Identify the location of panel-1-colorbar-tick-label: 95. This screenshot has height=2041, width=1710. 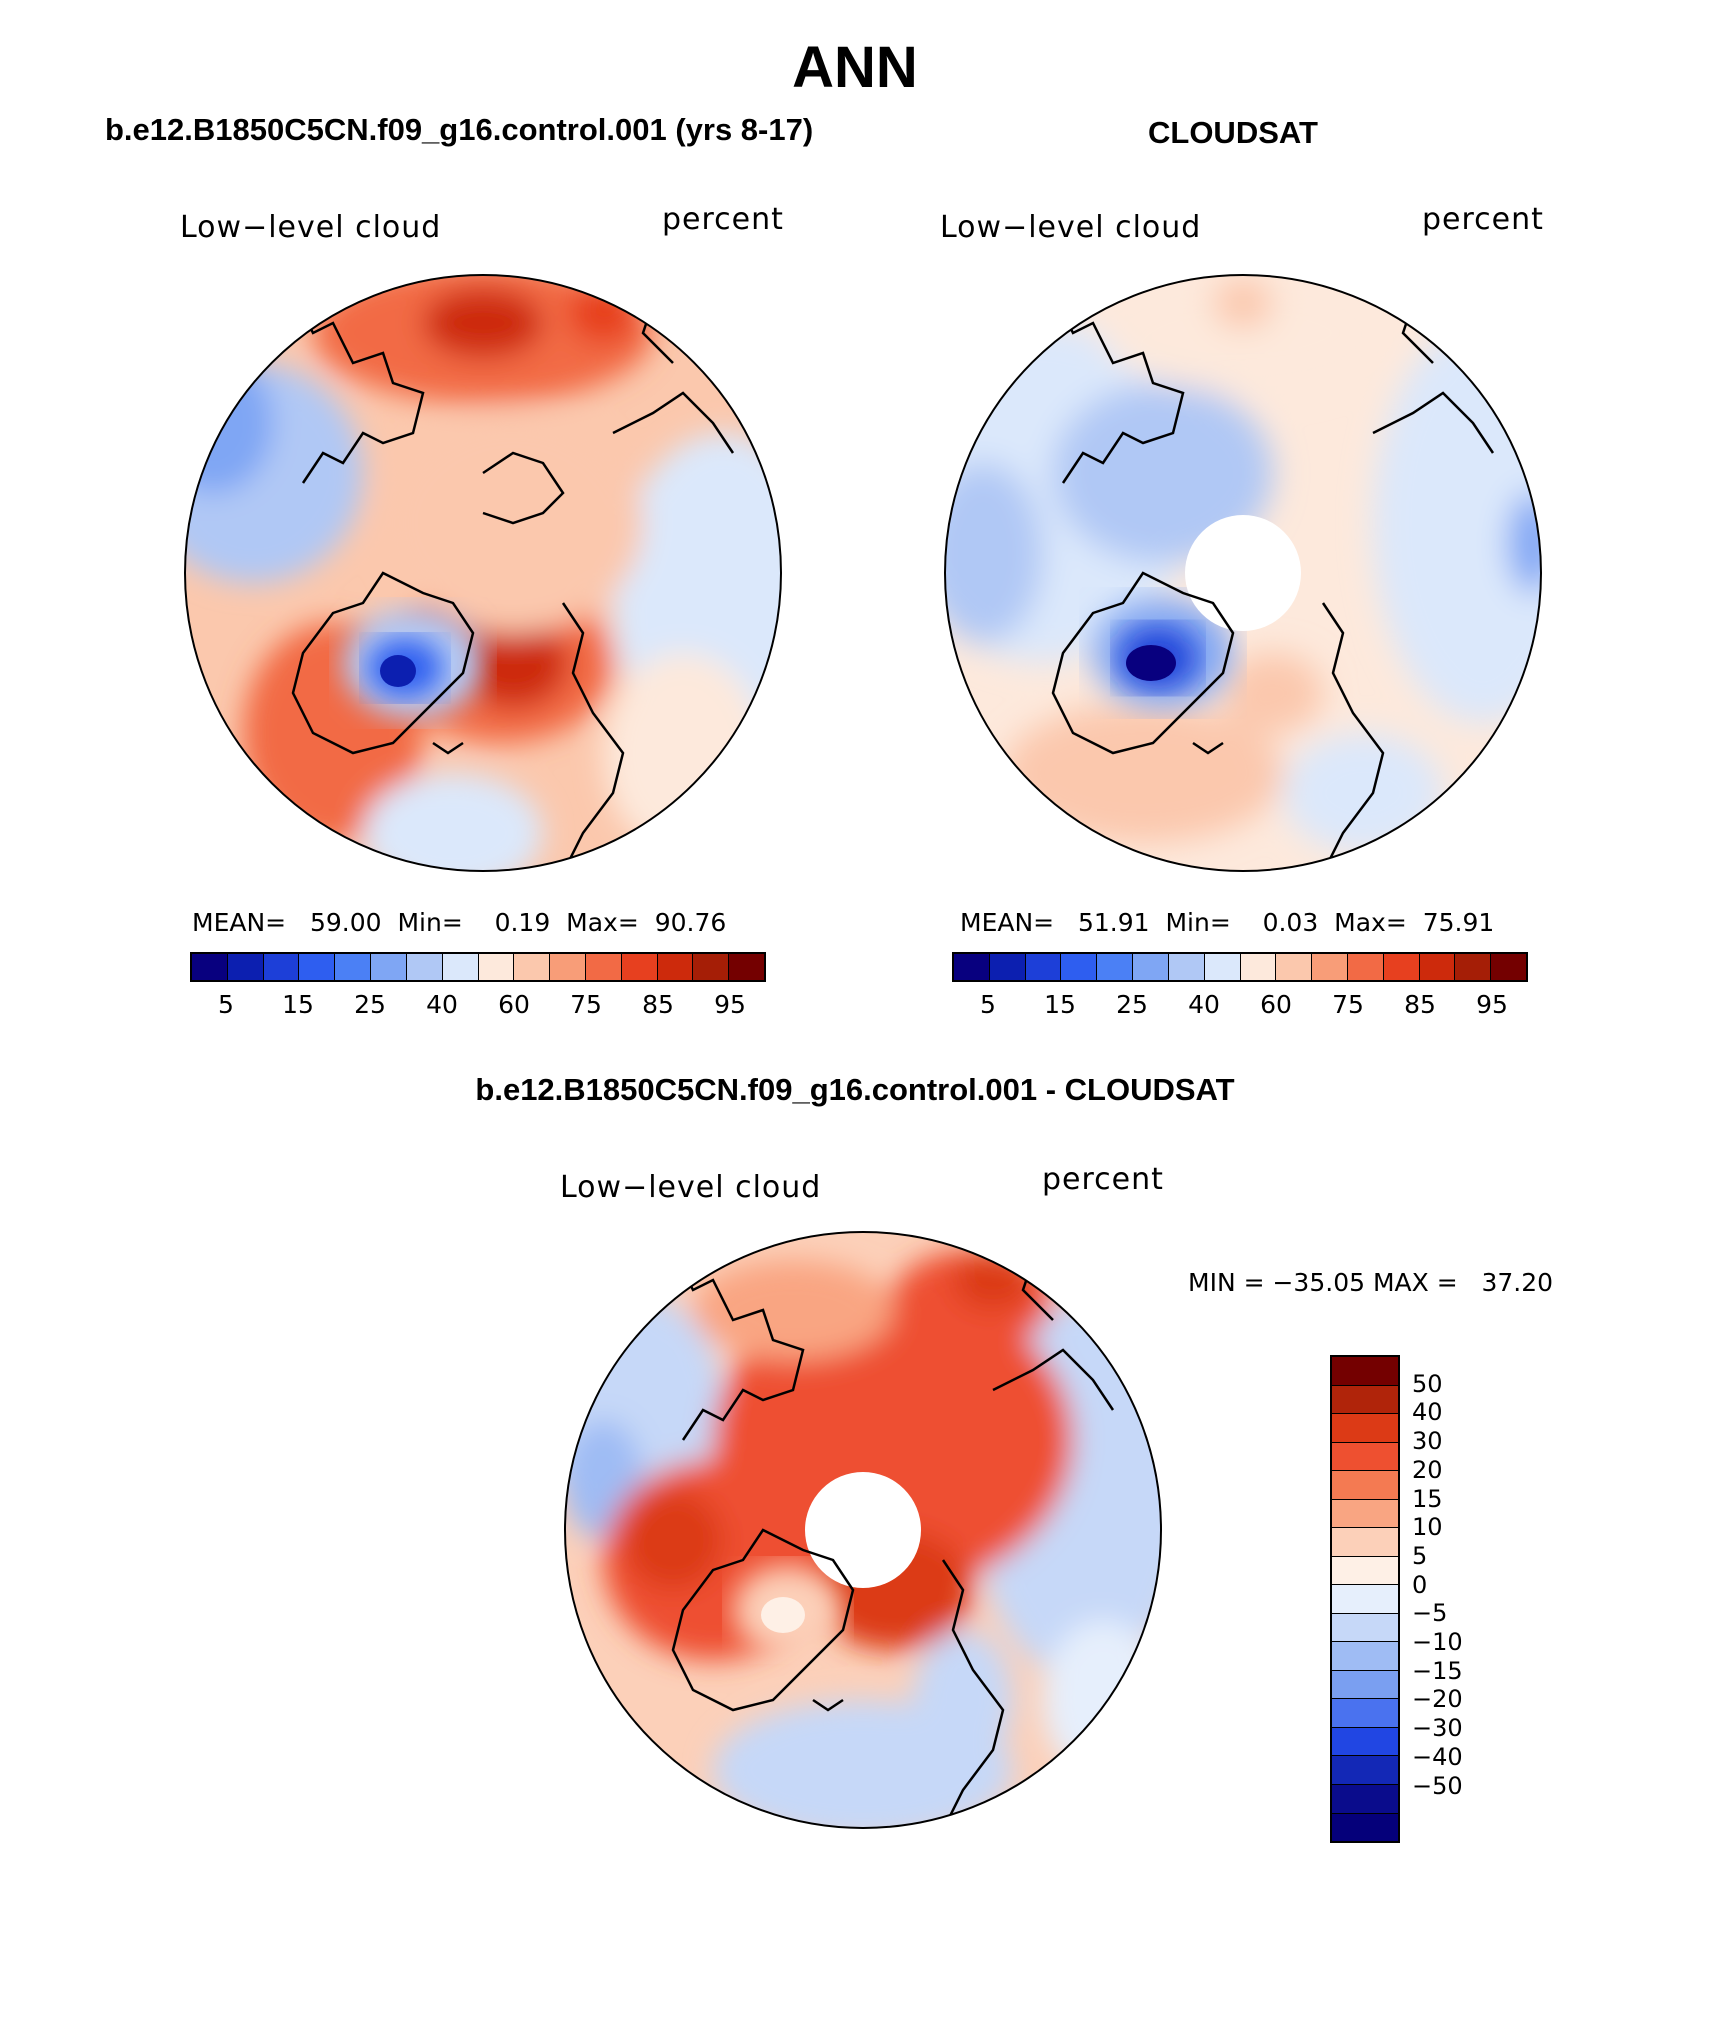
(730, 1004).